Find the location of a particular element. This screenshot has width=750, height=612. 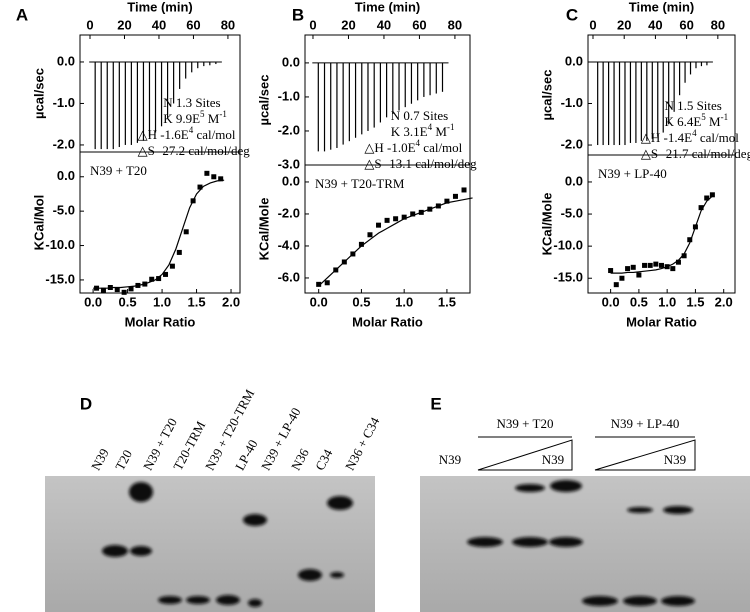

fit-parameter: △H -1.0E4 cal/mol is located at coordinates (413, 146).